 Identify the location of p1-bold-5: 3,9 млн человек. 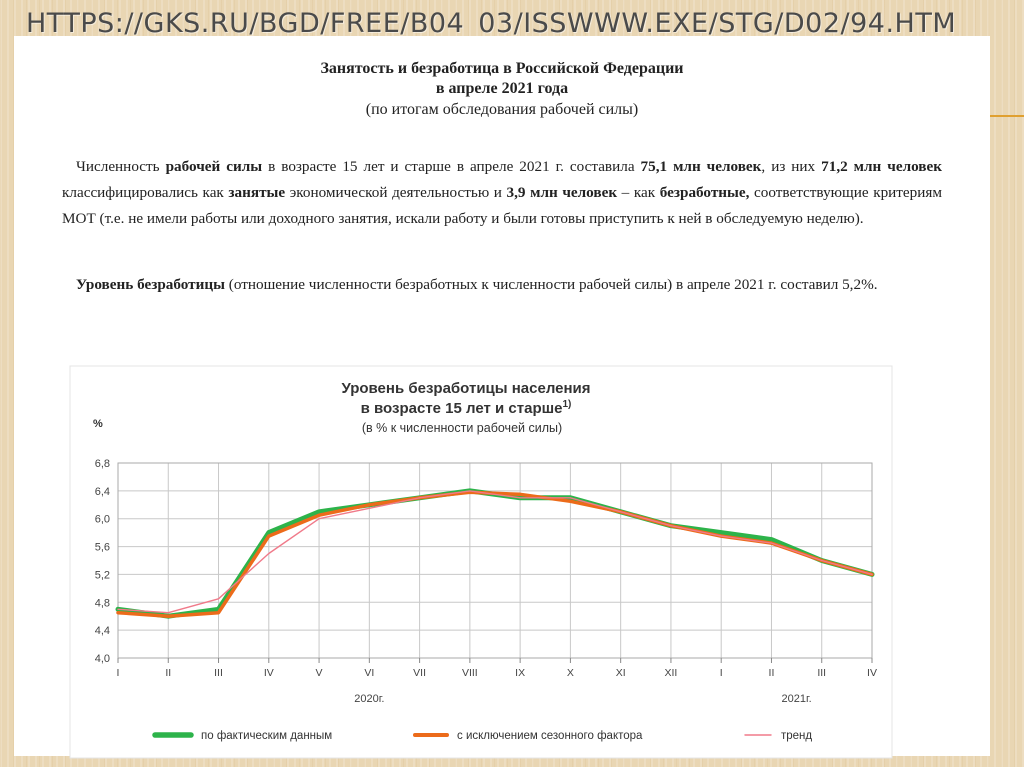
(562, 192).